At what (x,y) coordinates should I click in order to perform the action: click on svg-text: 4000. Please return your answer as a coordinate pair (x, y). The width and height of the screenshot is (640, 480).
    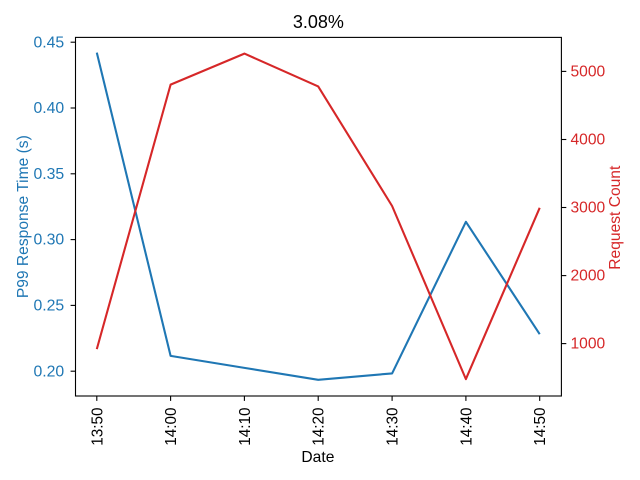
    Looking at the image, I should click on (588, 140).